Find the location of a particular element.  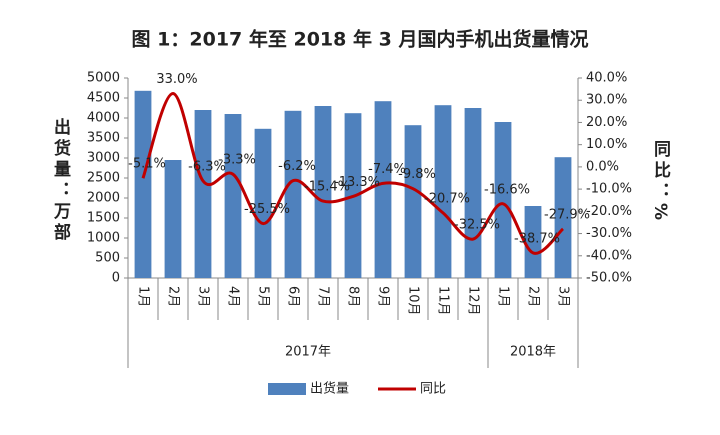

y2-tick-label: 0.0% is located at coordinates (602, 166).